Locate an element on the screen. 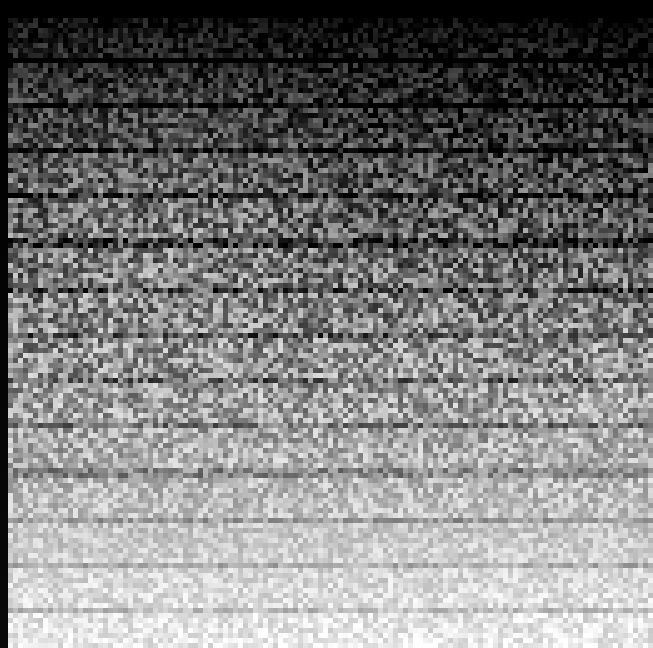 This screenshot has height=648, width=653. top-border is located at coordinates (326, 4).